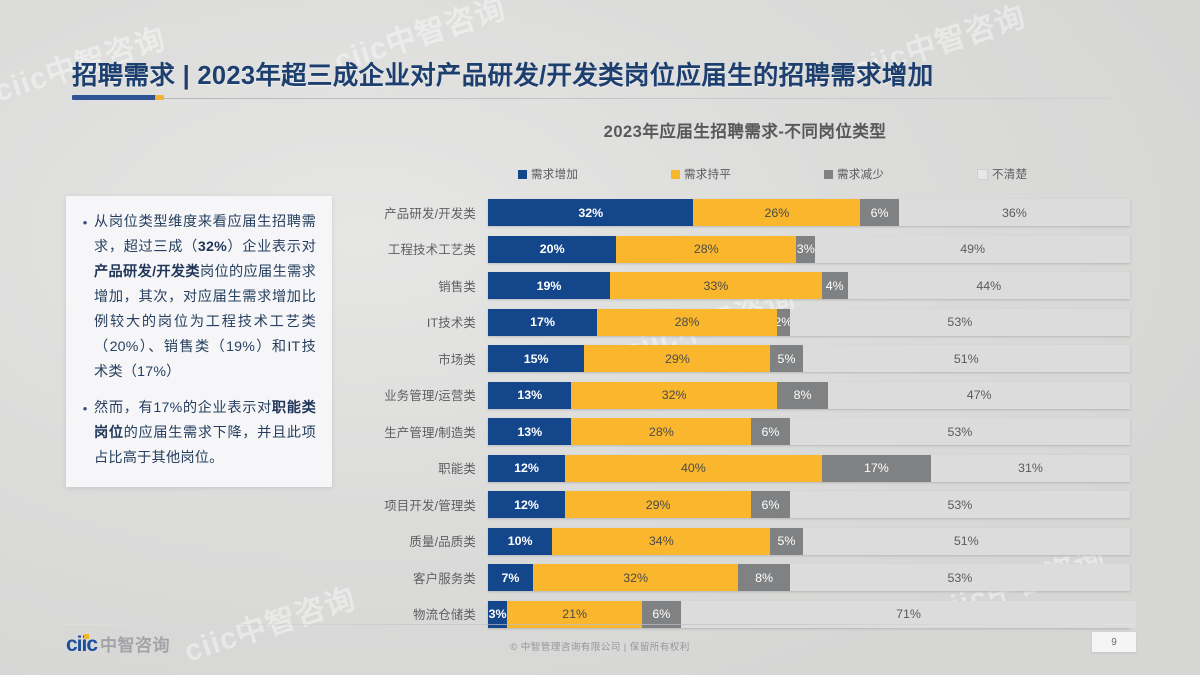 The width and height of the screenshot is (1200, 675). I want to click on chart-row: IT技术类 17%28%2%53%, so click(735, 322).